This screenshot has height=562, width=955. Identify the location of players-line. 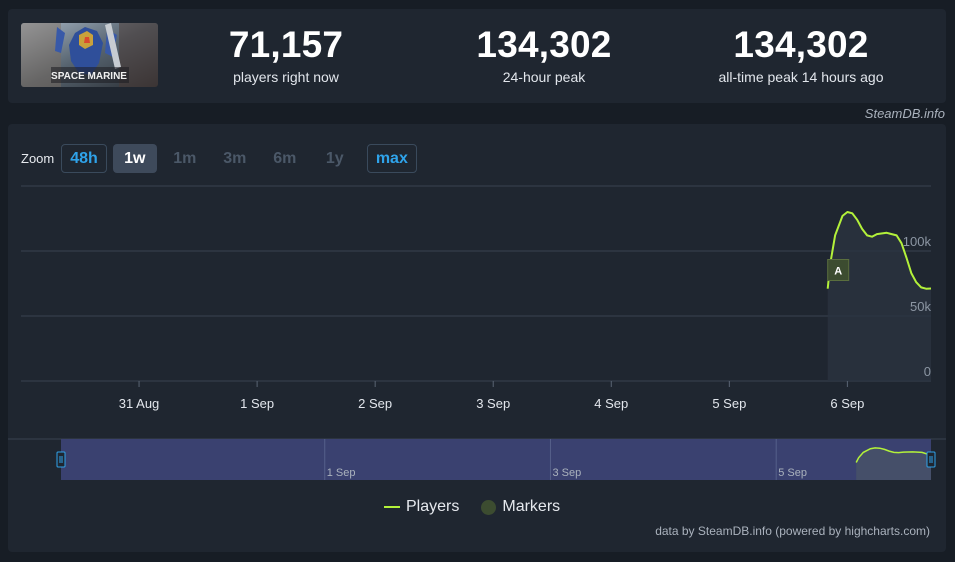
(879, 250).